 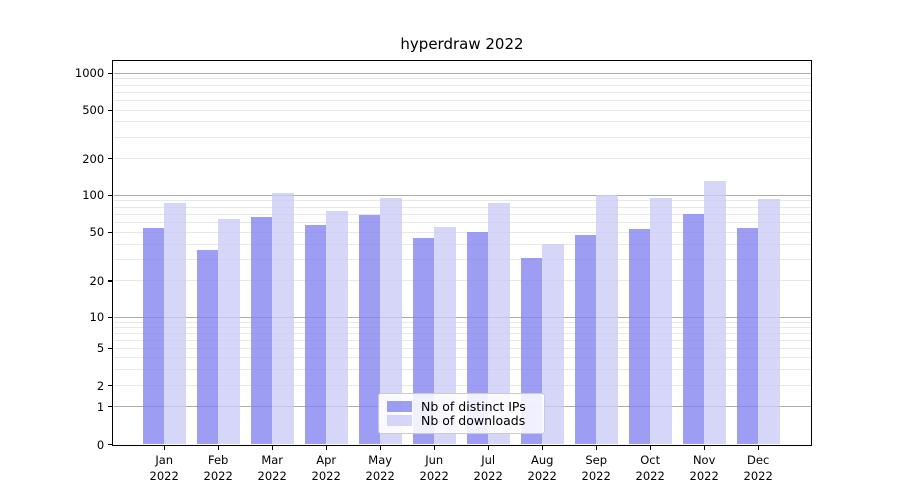 I want to click on legend: Nb of distinct IPs Nb of downloads, so click(x=461, y=413).